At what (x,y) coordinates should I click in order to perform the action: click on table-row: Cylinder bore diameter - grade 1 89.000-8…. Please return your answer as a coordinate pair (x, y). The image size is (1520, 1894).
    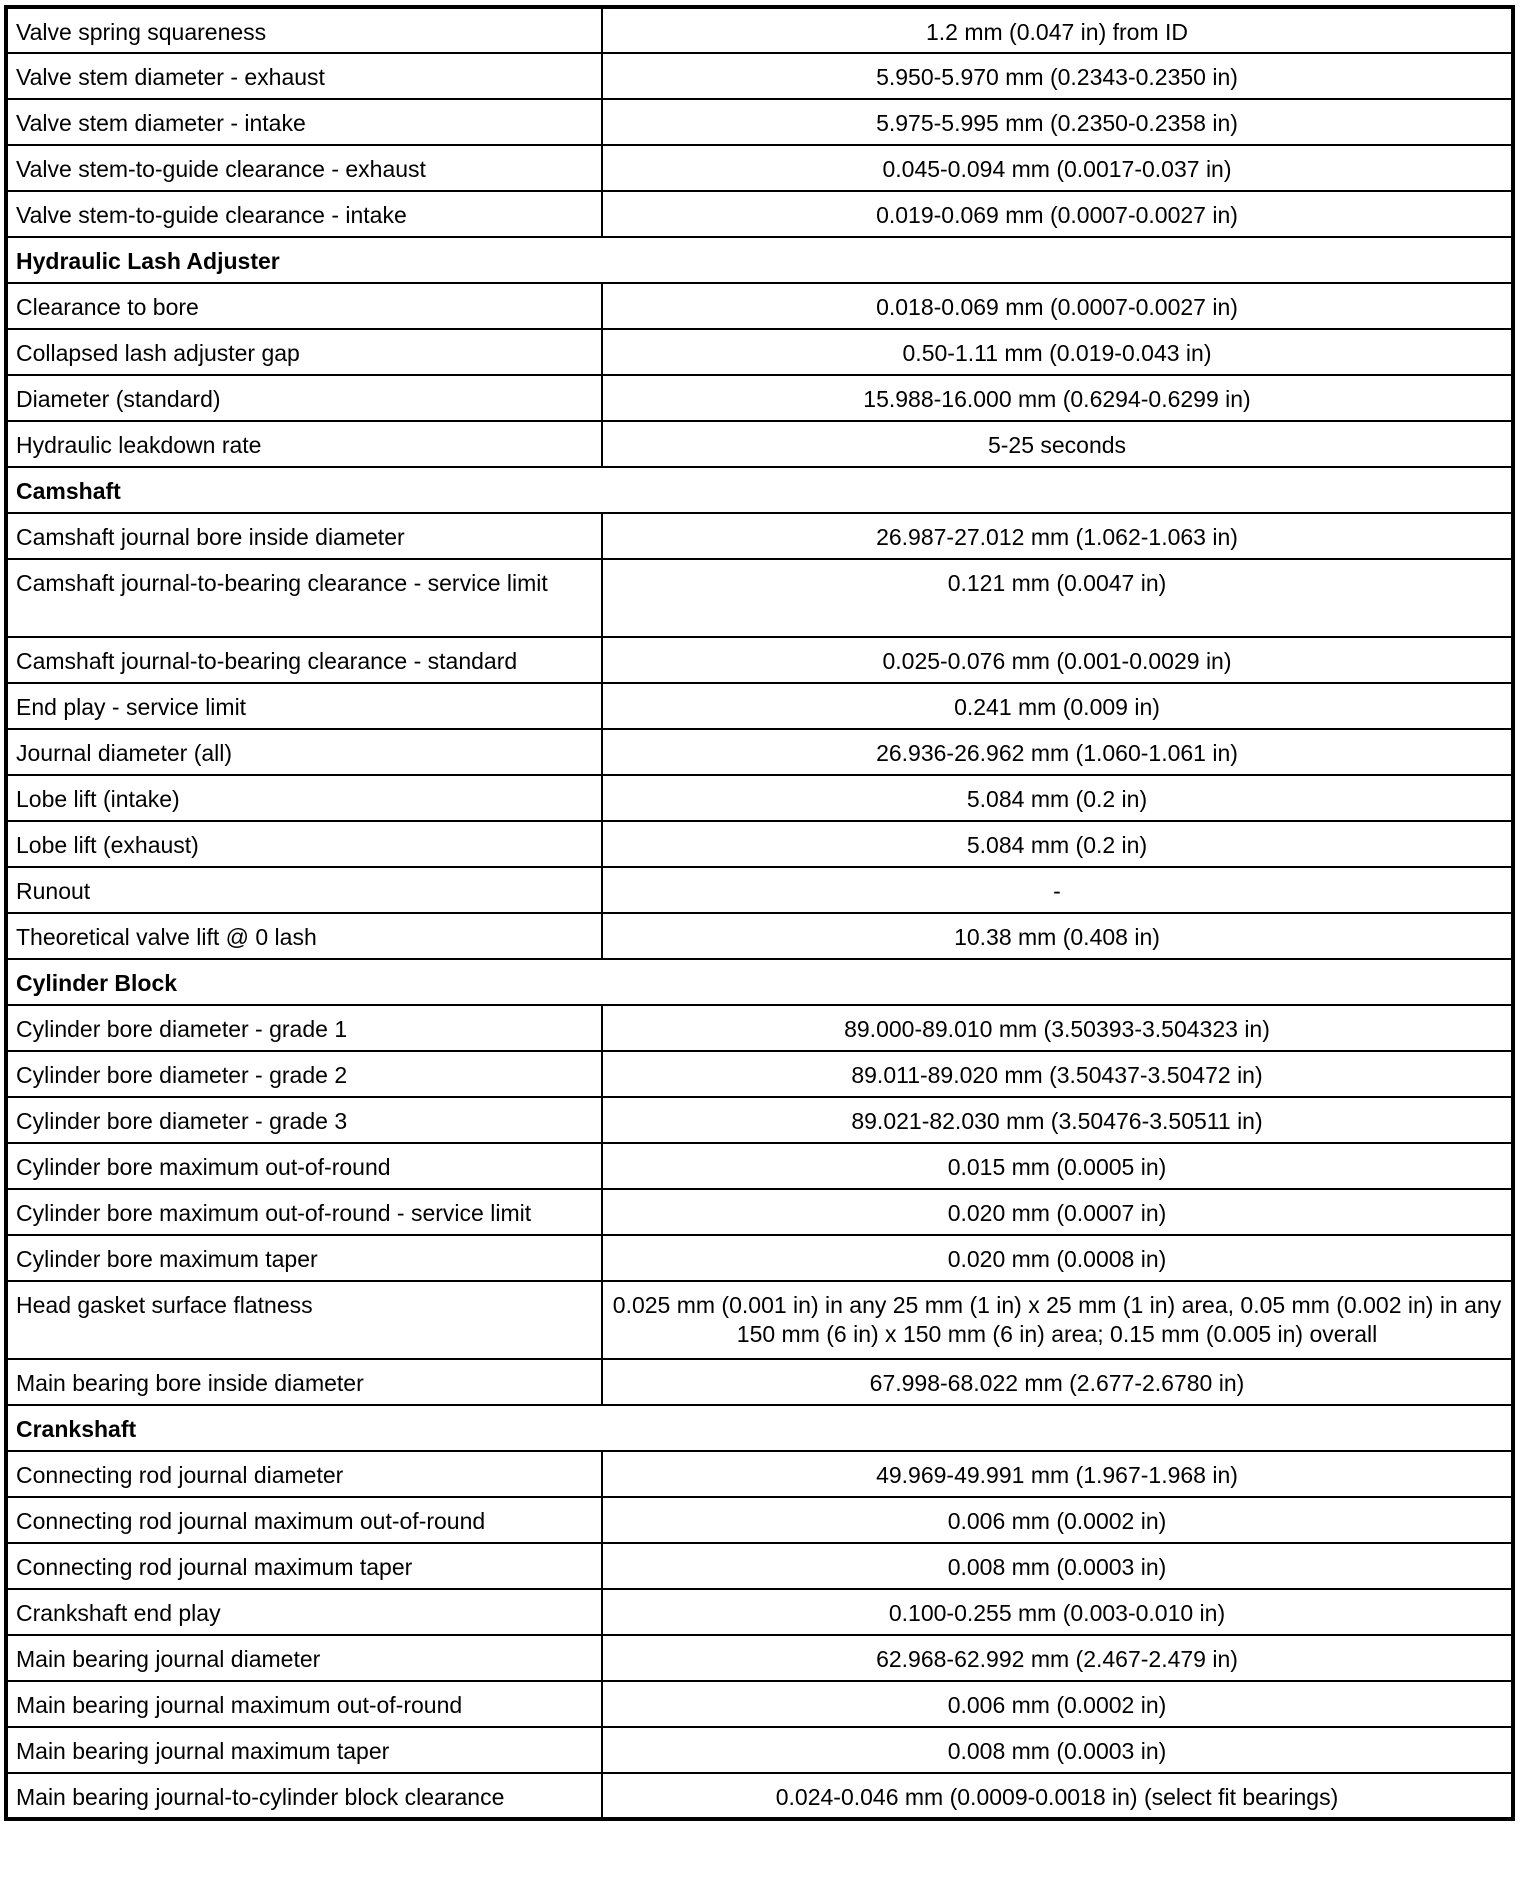
    Looking at the image, I should click on (759, 1028).